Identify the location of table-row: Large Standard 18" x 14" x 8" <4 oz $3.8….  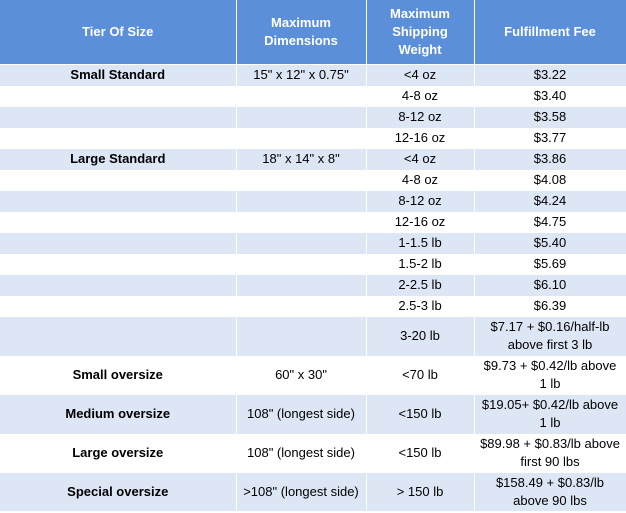
(313, 159).